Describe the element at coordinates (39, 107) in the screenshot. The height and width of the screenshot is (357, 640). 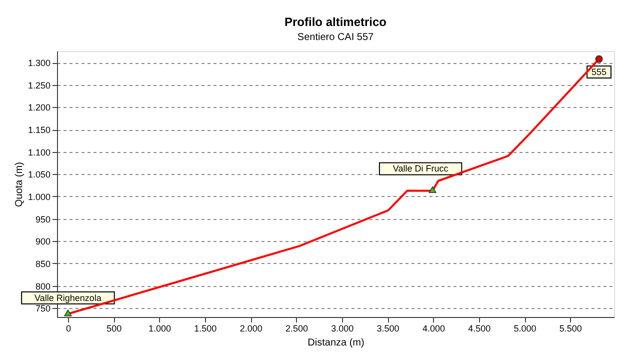
I see `y-tick-label: 1.200` at that location.